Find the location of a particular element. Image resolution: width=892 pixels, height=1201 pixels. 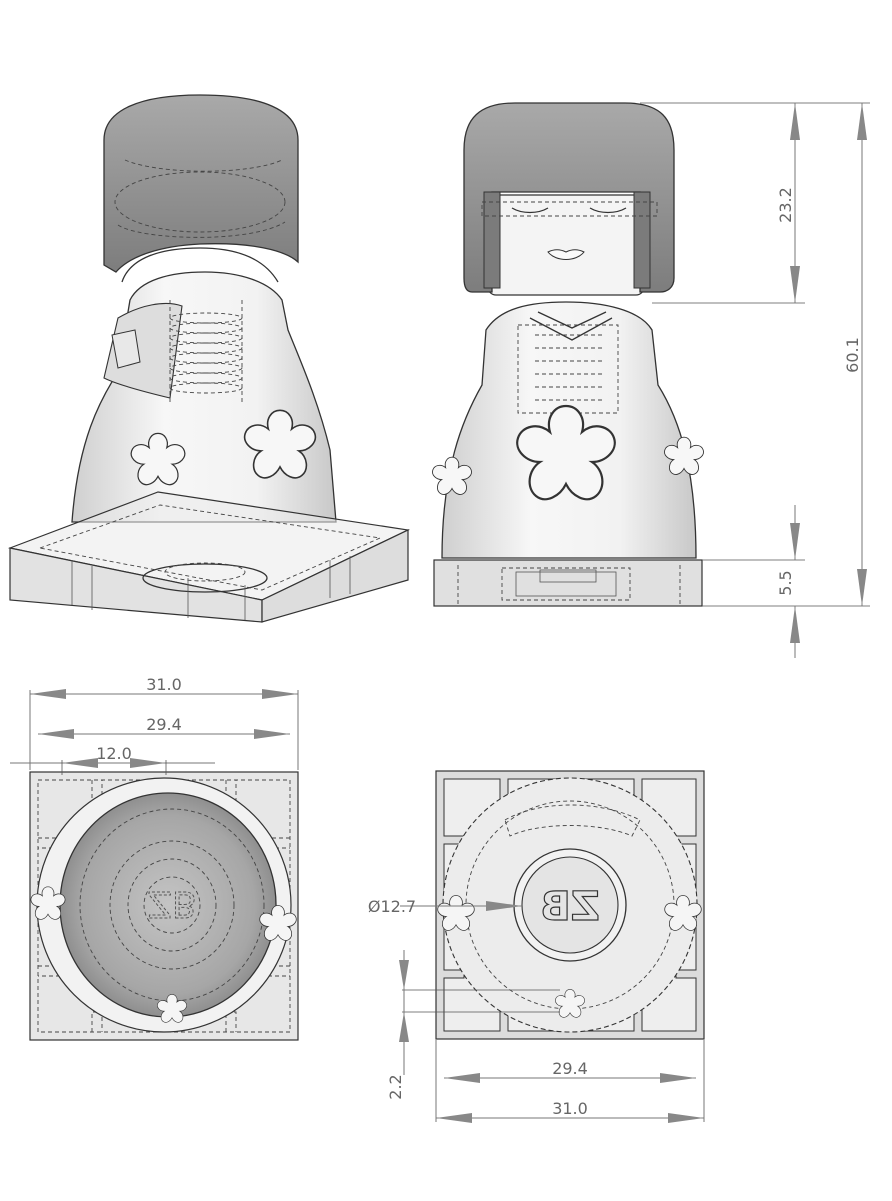

top-view: ZB 31.0 29.4 12.0 is located at coordinates (154, 858).